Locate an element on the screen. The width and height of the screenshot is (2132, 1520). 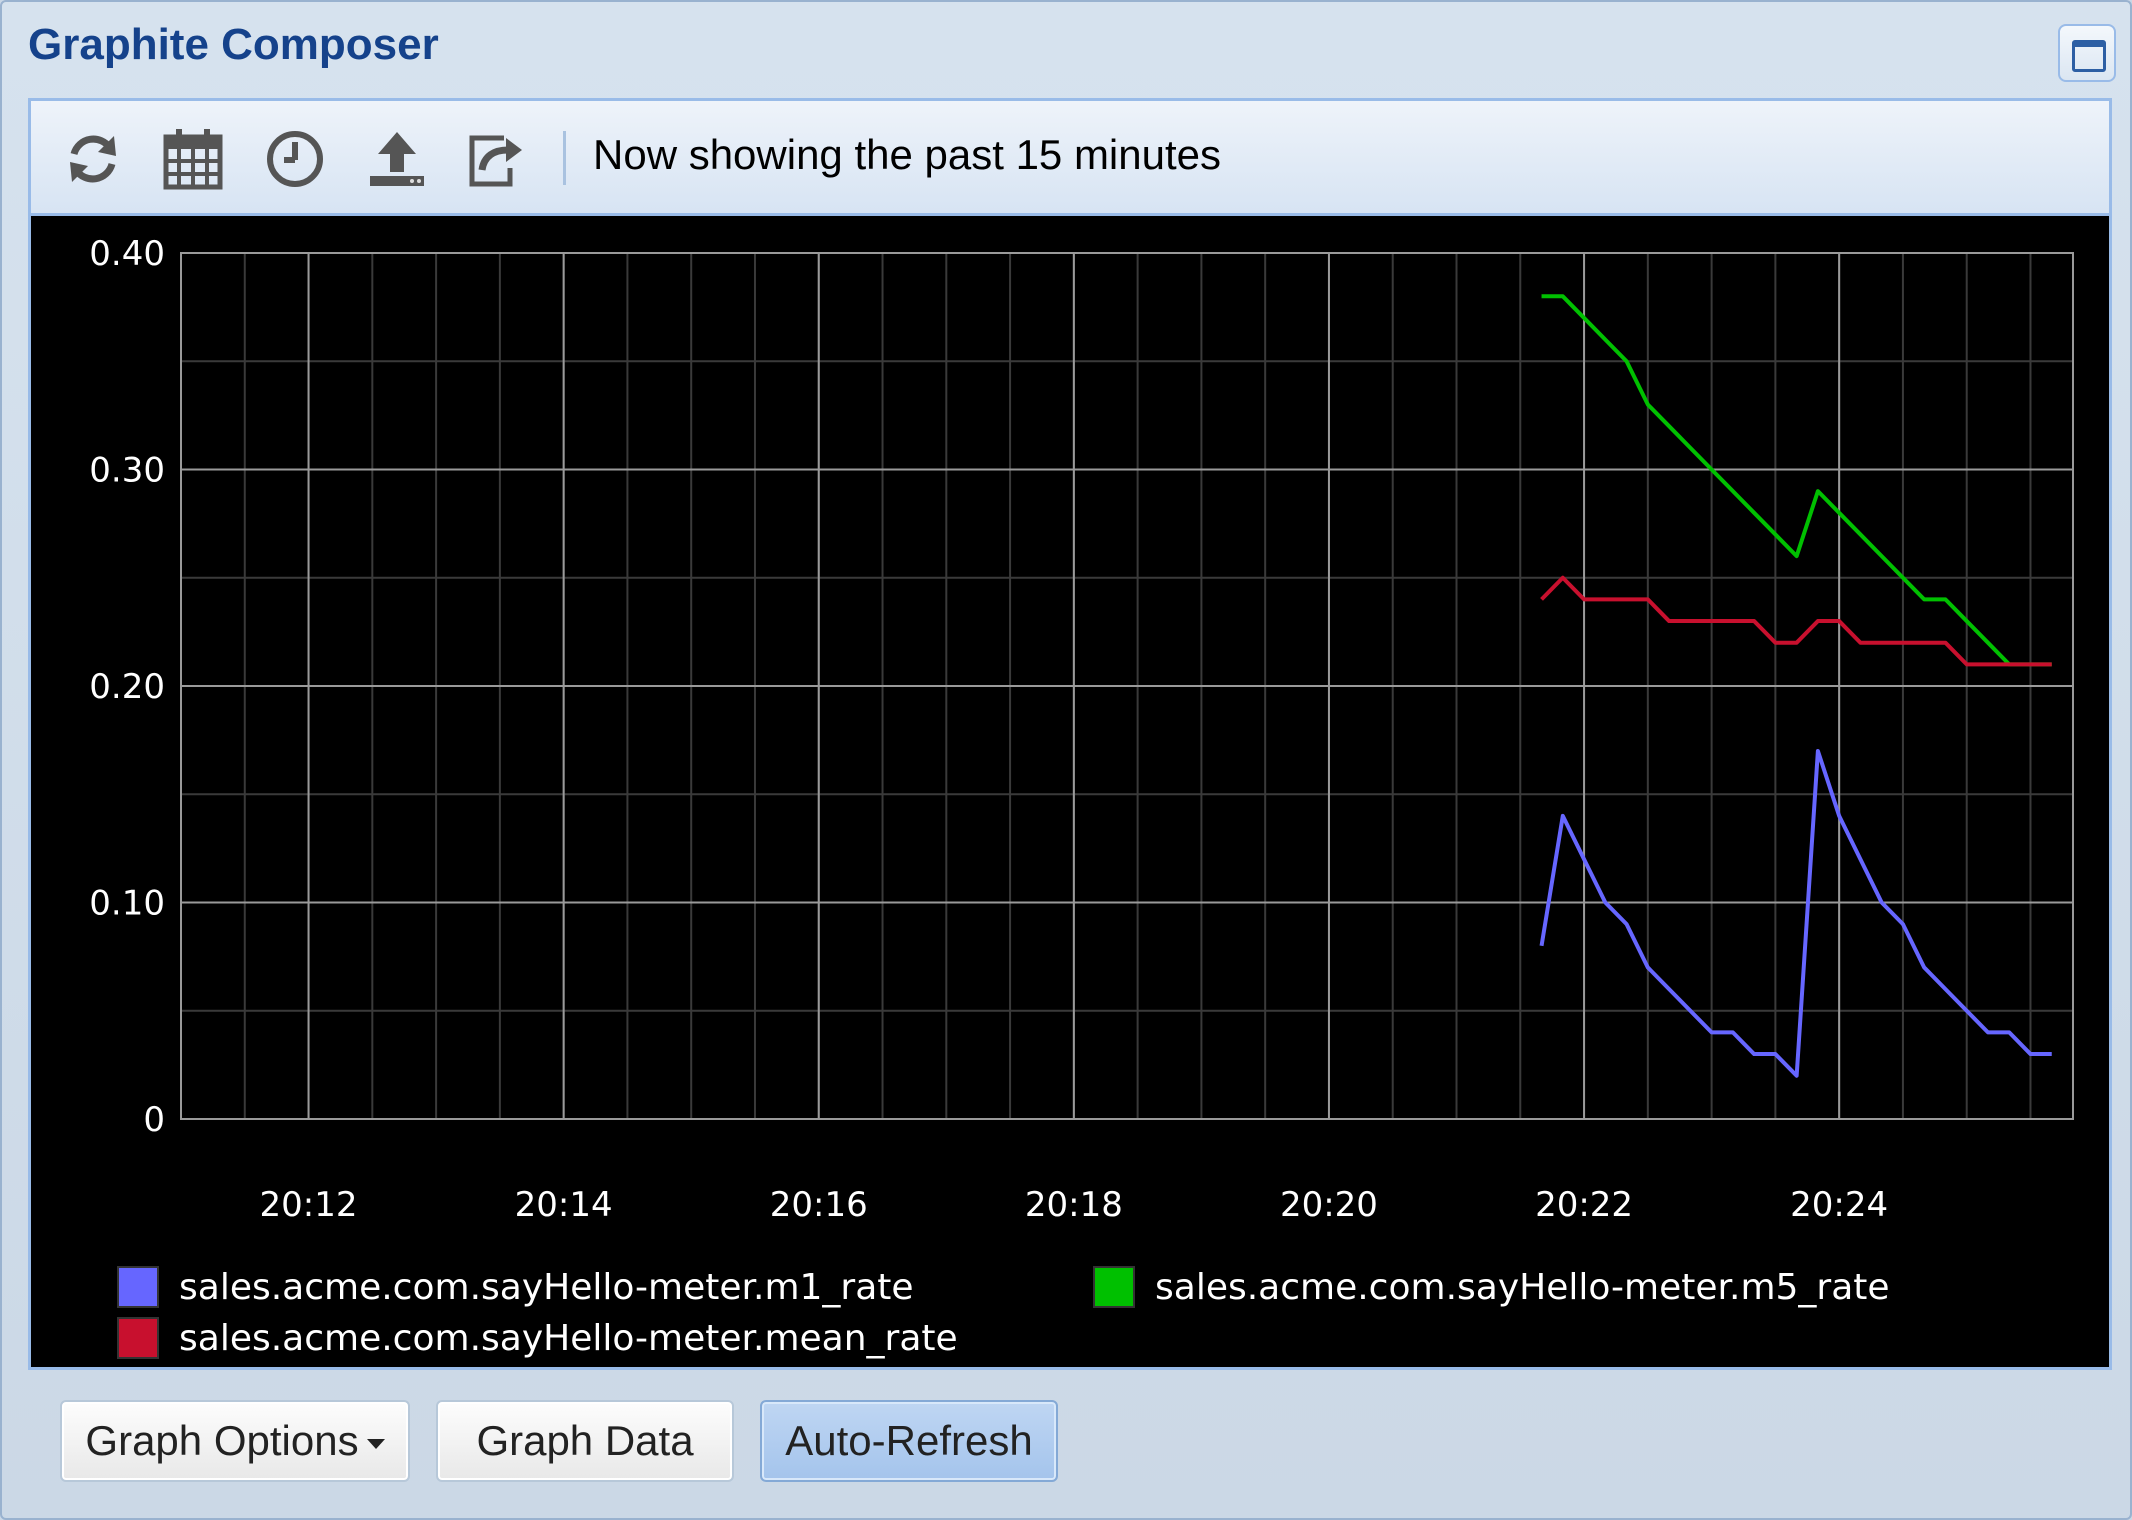
upload-icon is located at coordinates (397, 159).